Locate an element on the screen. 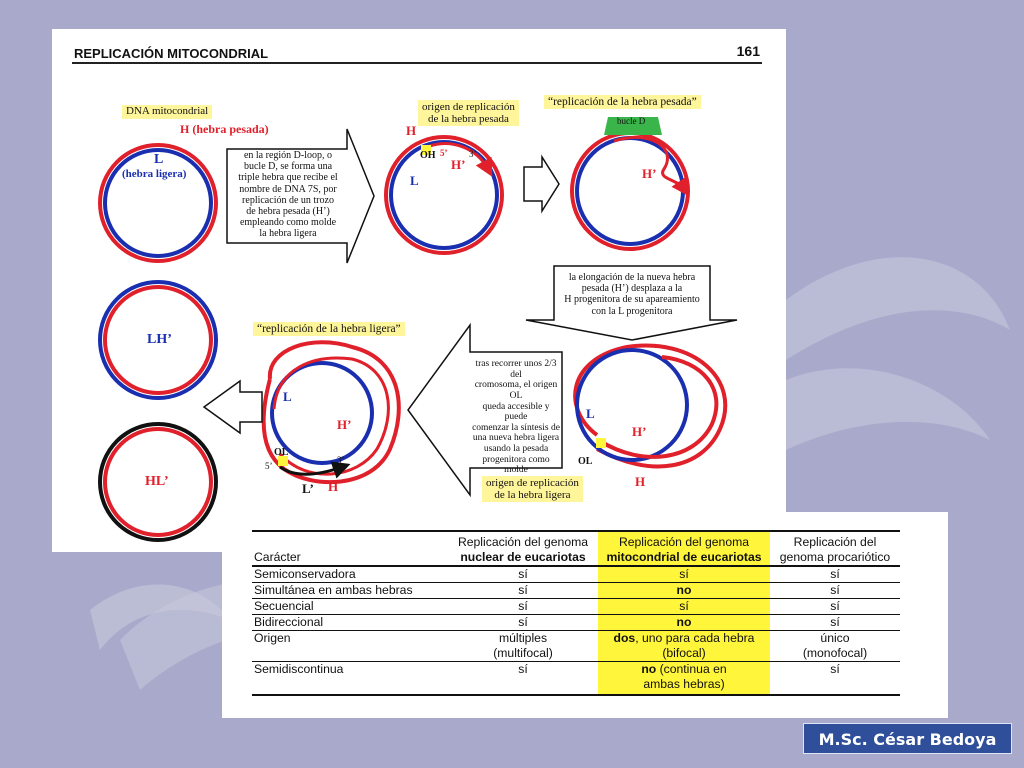 Image resolution: width=1024 pixels, height=768 pixels. hl-label: HL’ is located at coordinates (157, 481).